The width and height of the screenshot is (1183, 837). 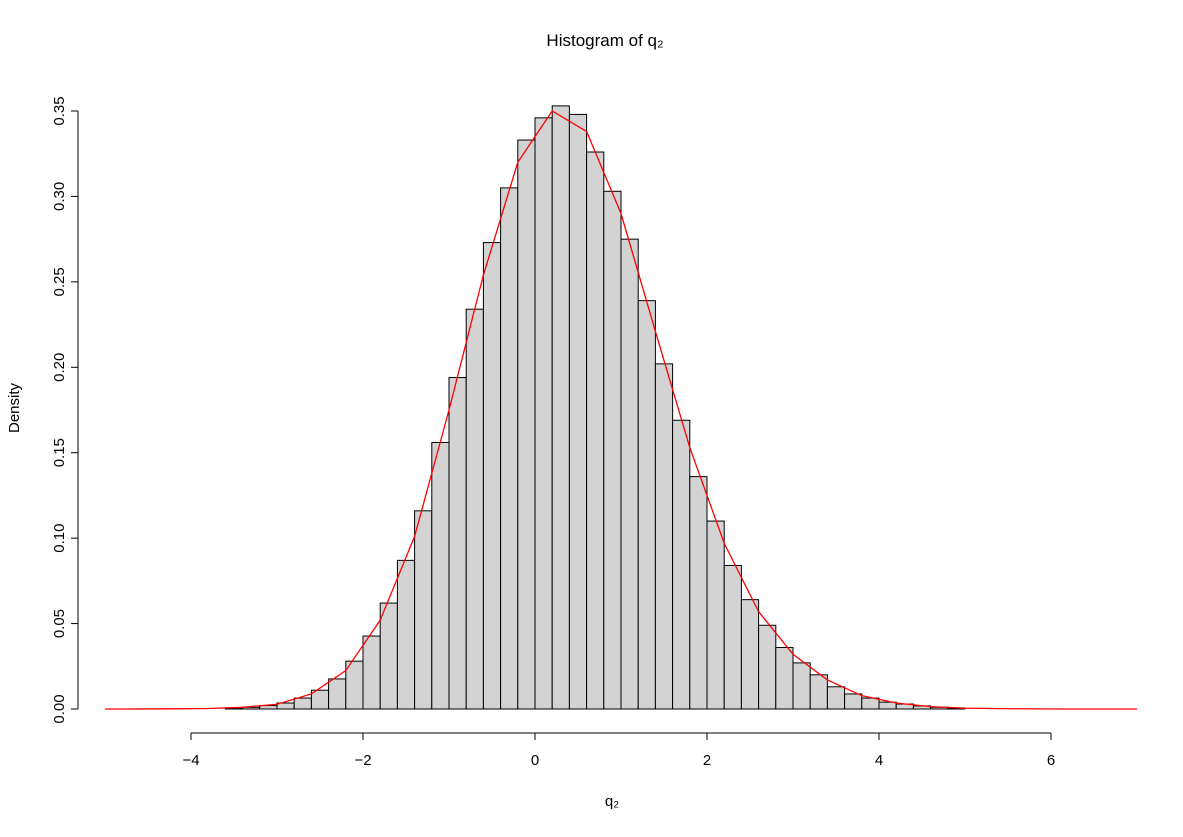 I want to click on y-tick-label: 0.05, so click(x=59, y=623).